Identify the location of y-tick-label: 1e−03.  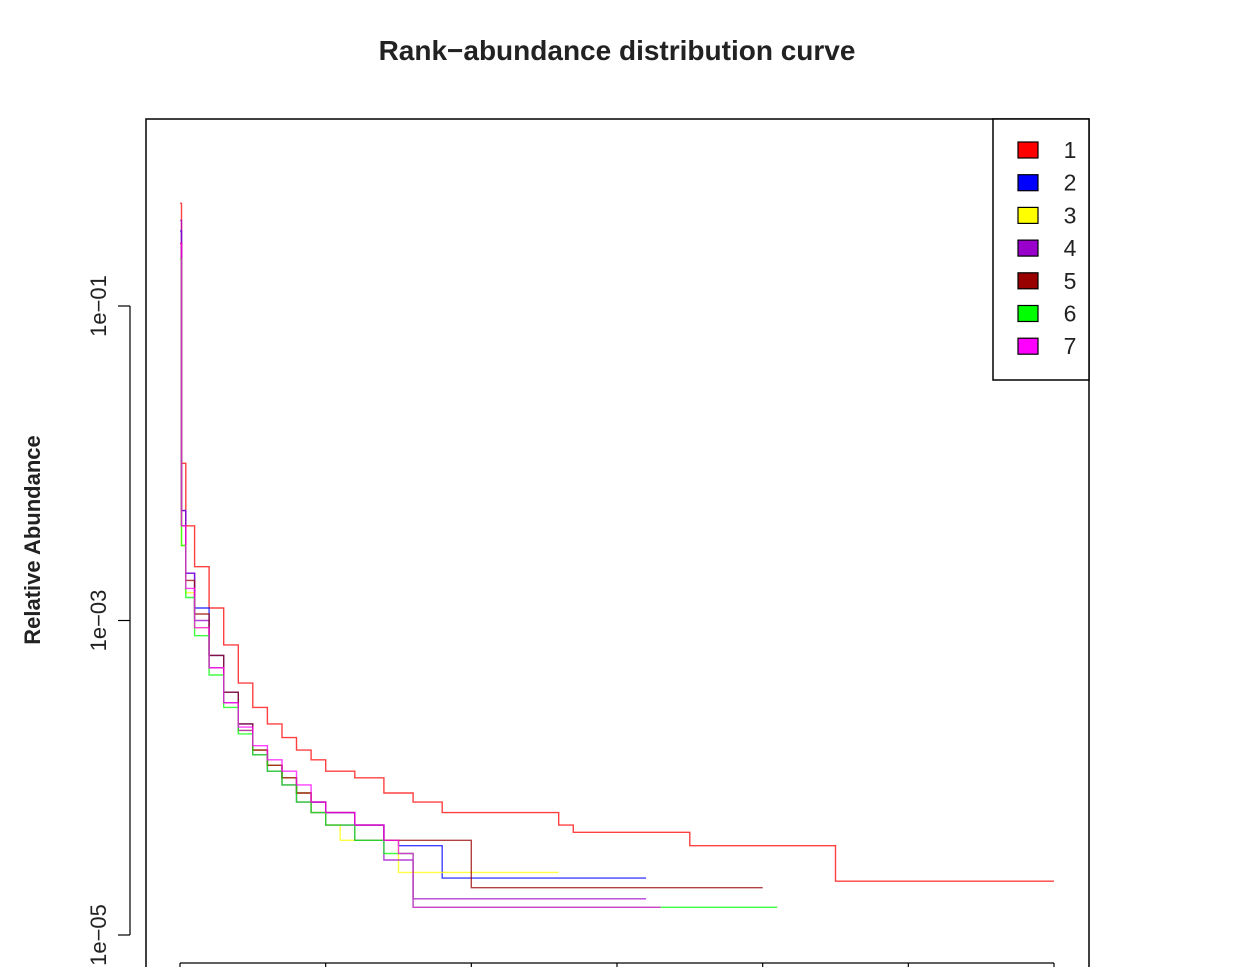
(98, 621).